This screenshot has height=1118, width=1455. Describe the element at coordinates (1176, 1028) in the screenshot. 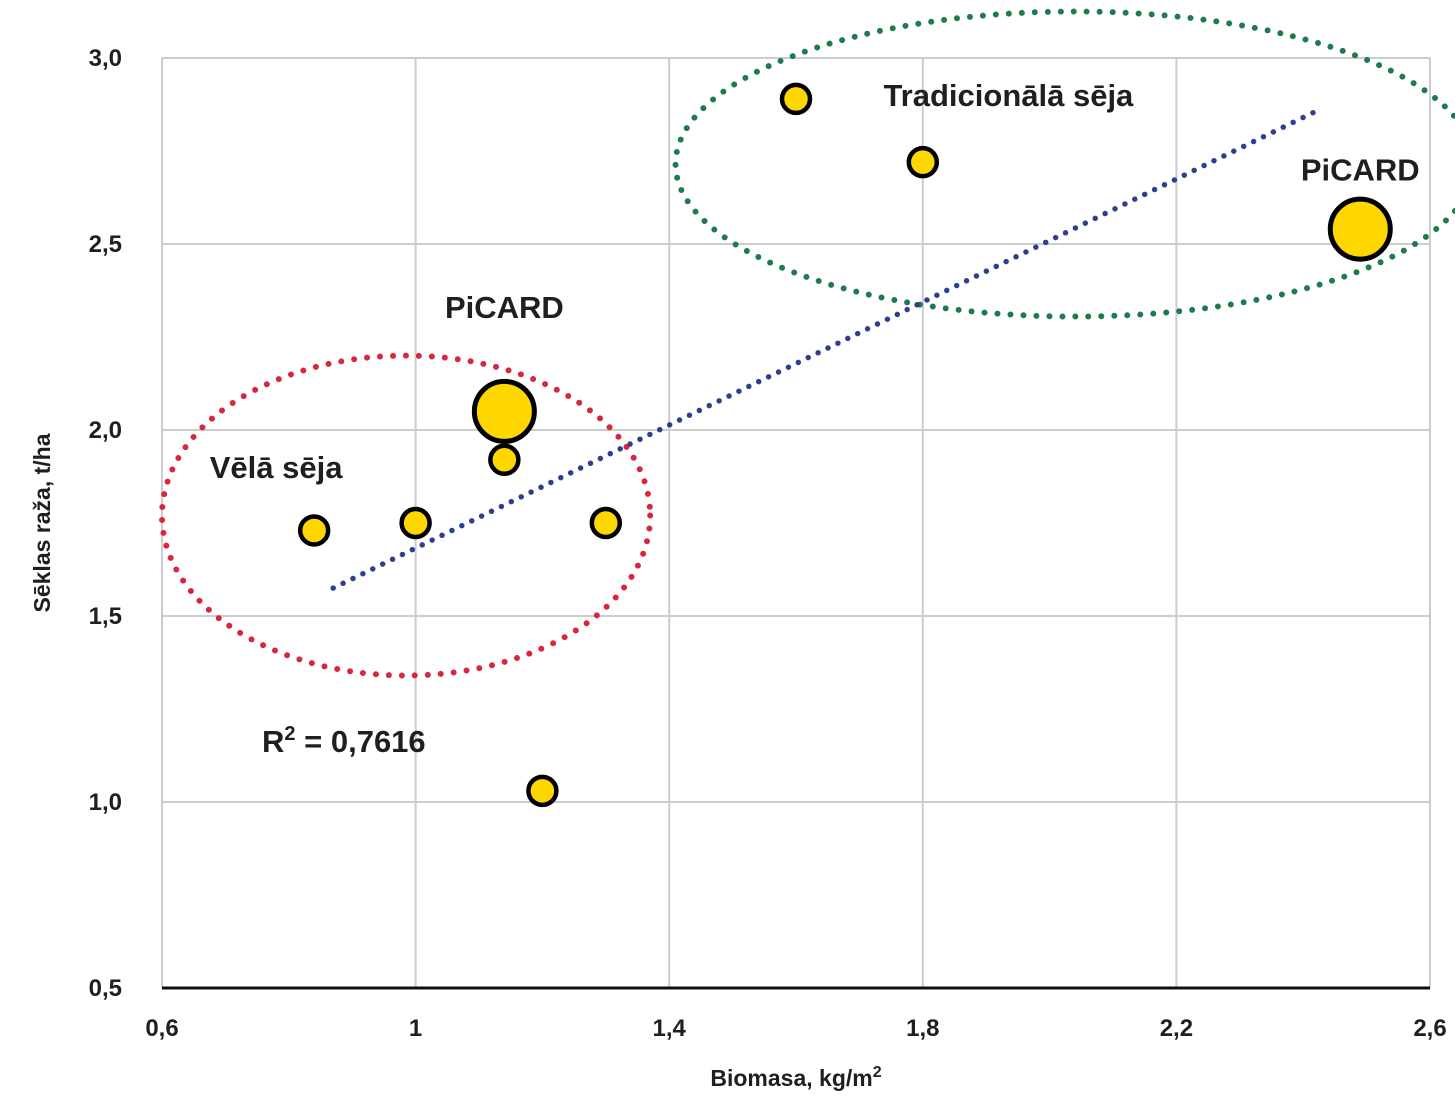

I see `x-tick-label: 2,2` at that location.